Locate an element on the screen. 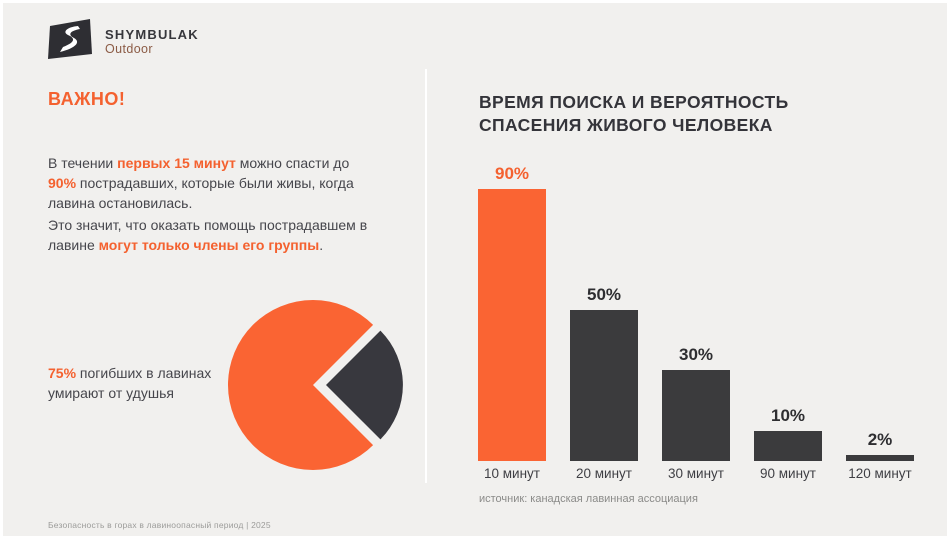 This screenshot has height=539, width=950. bar-category-label: 30 минут is located at coordinates (696, 473).